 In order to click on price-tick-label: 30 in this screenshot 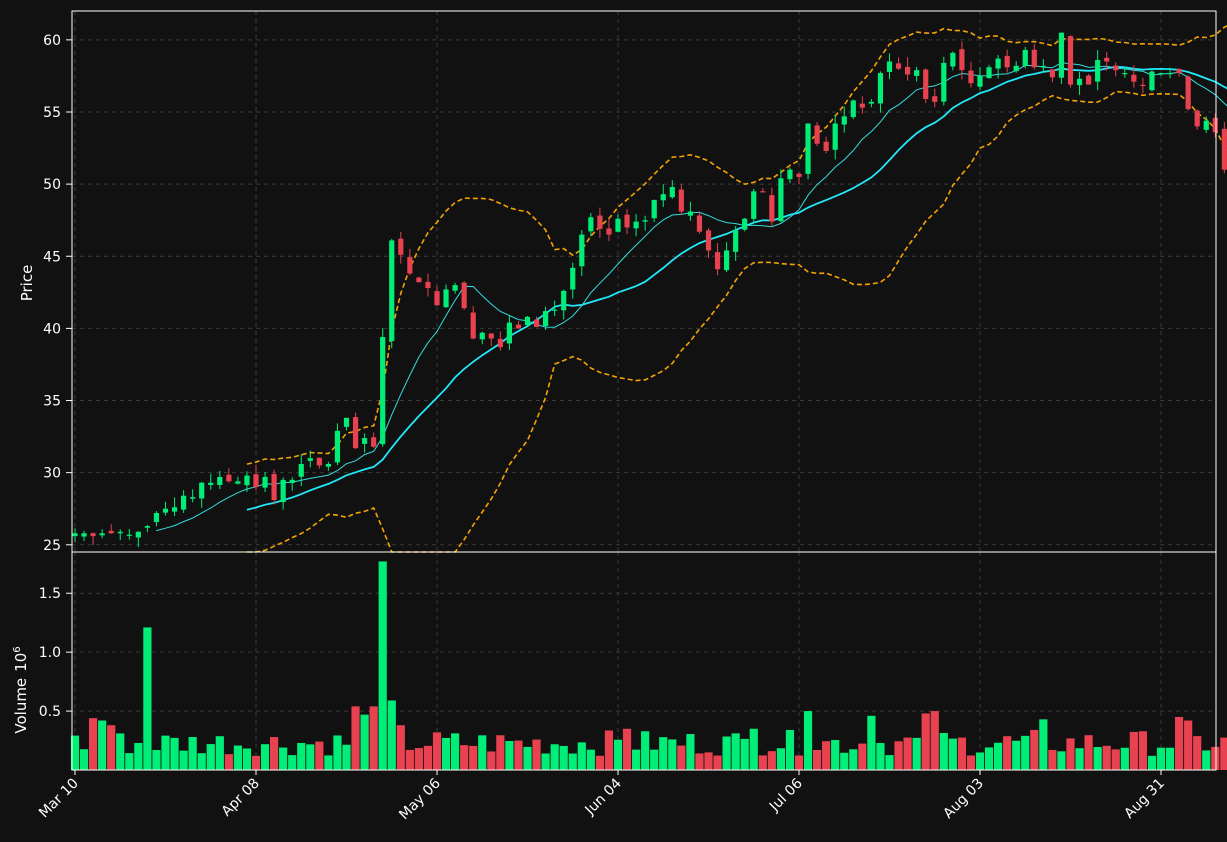, I will do `click(52, 474)`.